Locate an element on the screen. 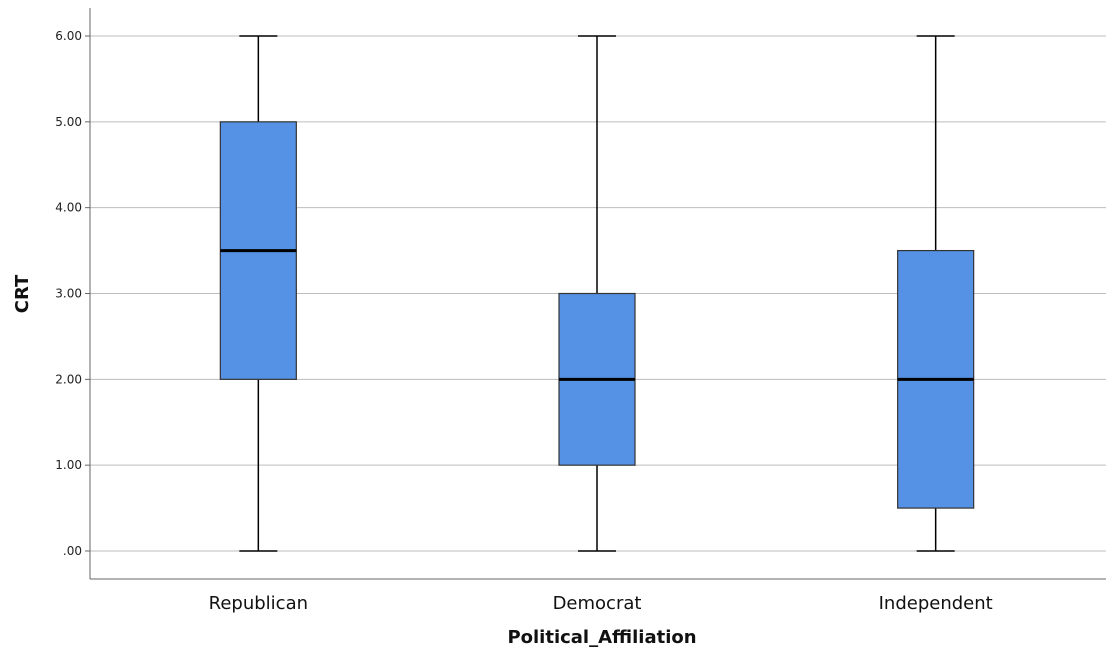  y-axis-title: CRT is located at coordinates (22, 293).